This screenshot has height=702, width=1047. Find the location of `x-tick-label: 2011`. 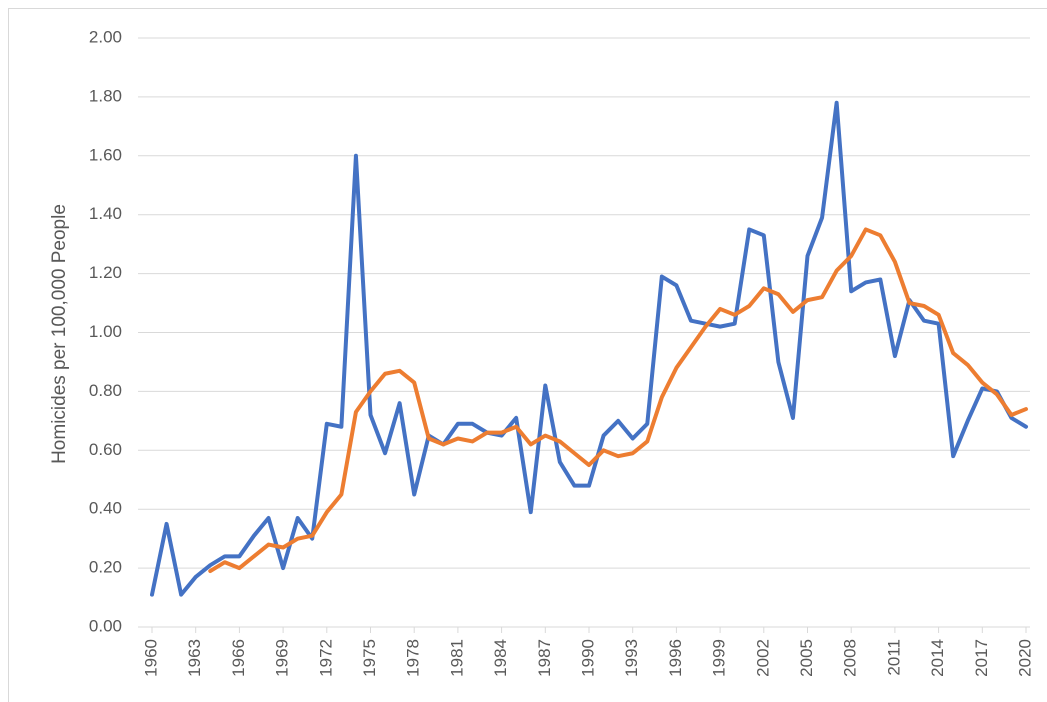

x-tick-label: 2011 is located at coordinates (893, 657).